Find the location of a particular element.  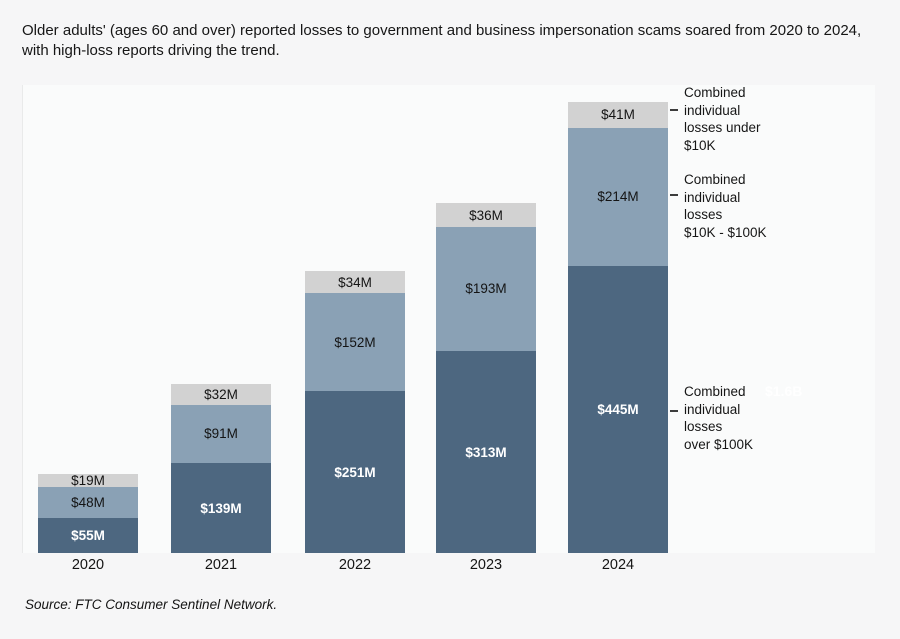

bar-segment-2021-under-10k: $32M is located at coordinates (221, 394).